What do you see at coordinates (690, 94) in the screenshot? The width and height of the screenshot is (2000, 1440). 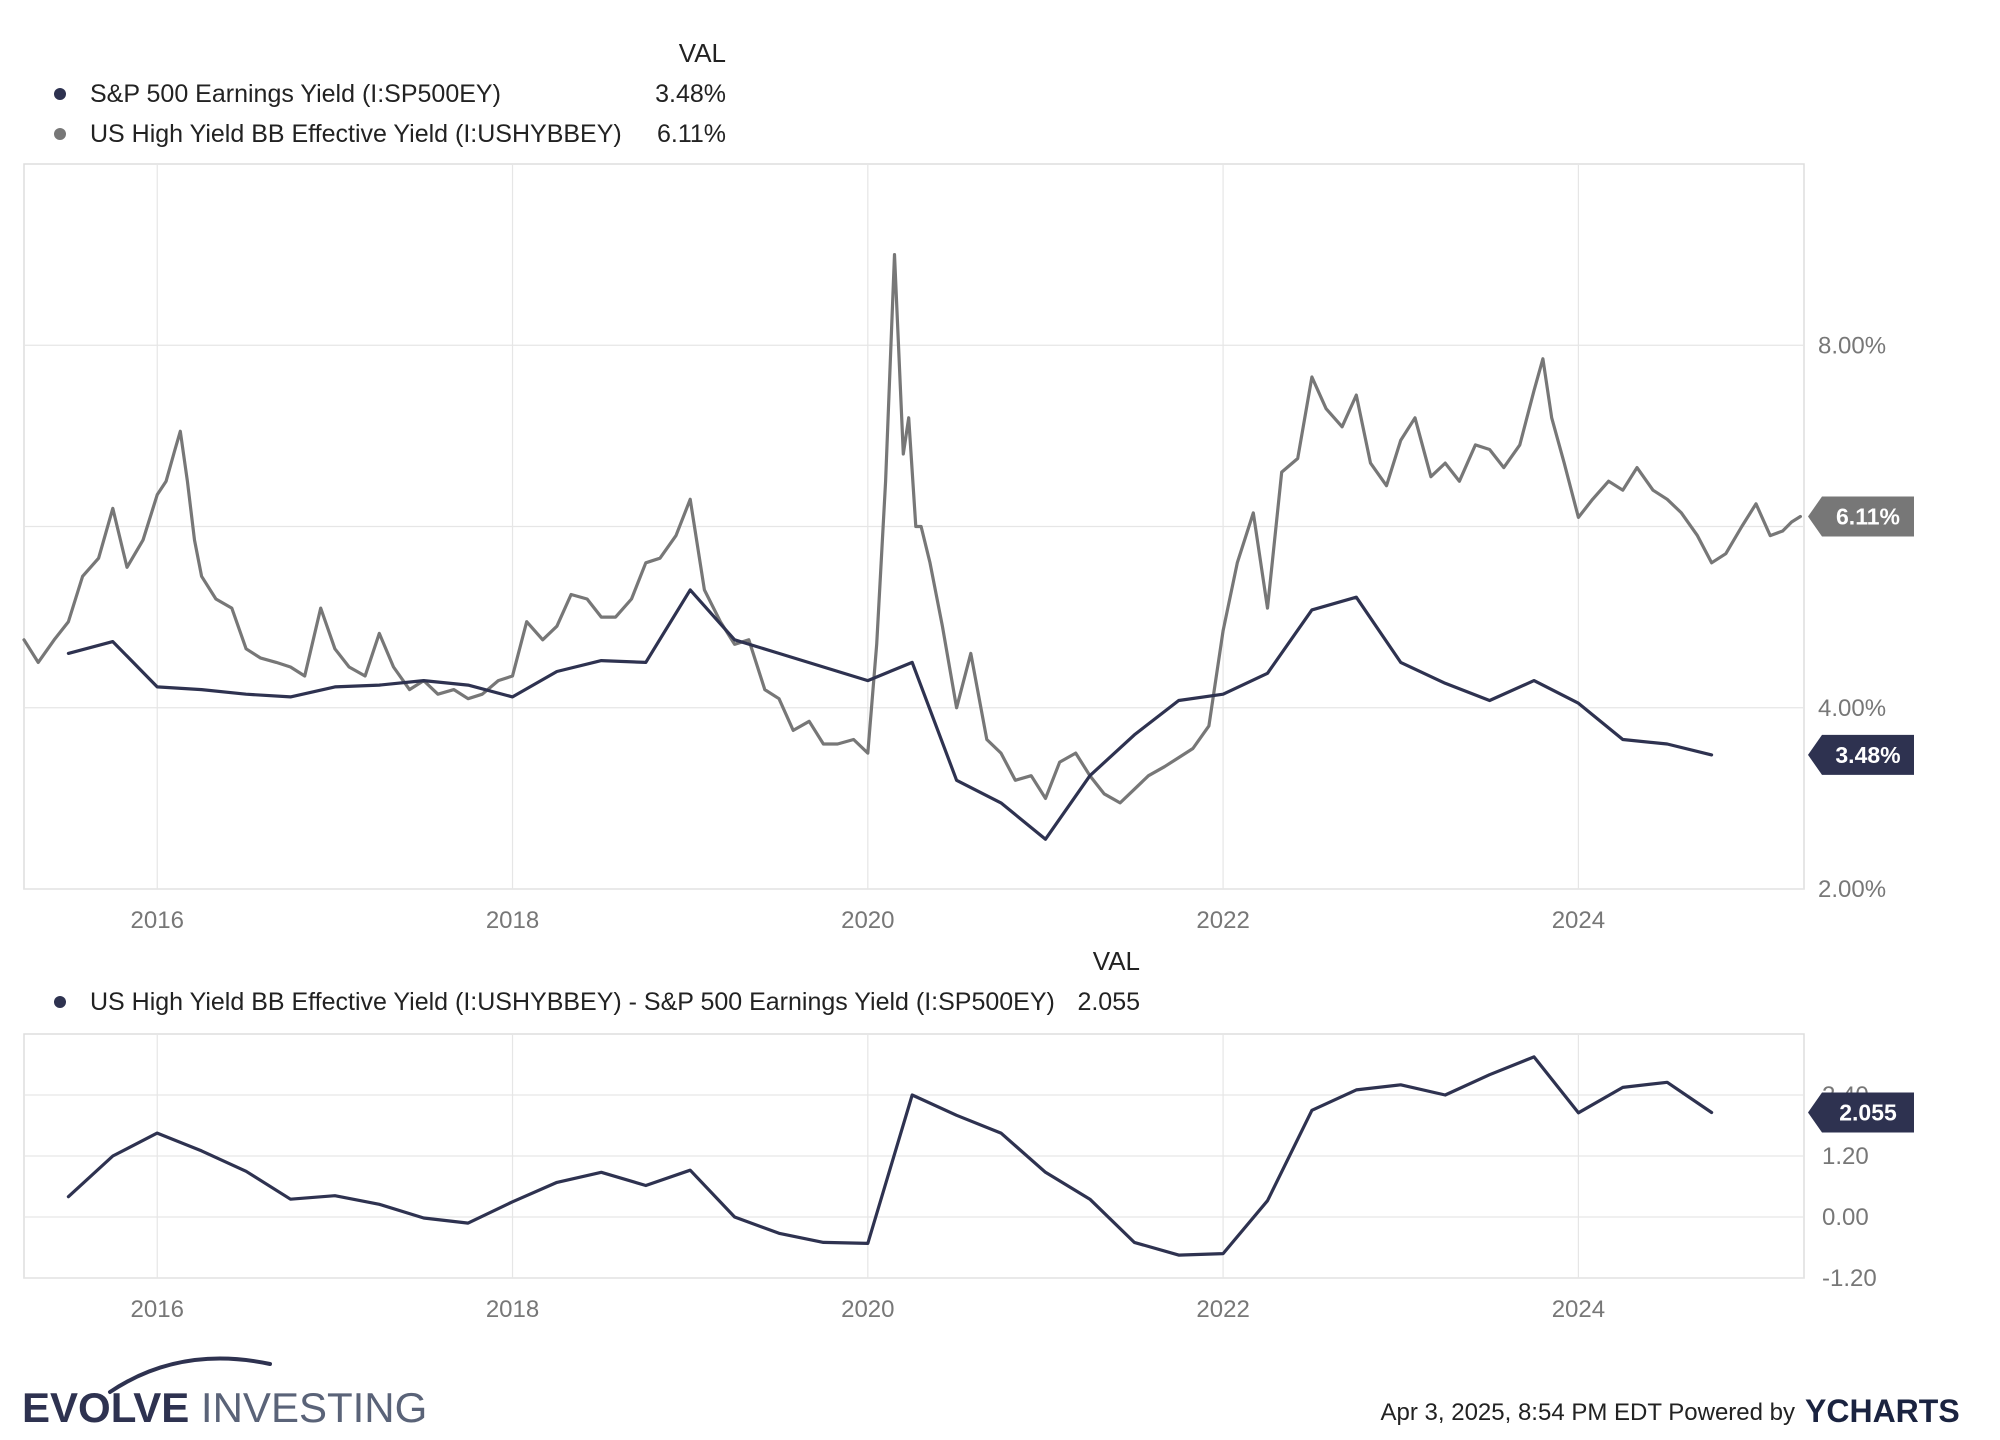 I see `legend-value-sp500-ey: 3.48%` at bounding box center [690, 94].